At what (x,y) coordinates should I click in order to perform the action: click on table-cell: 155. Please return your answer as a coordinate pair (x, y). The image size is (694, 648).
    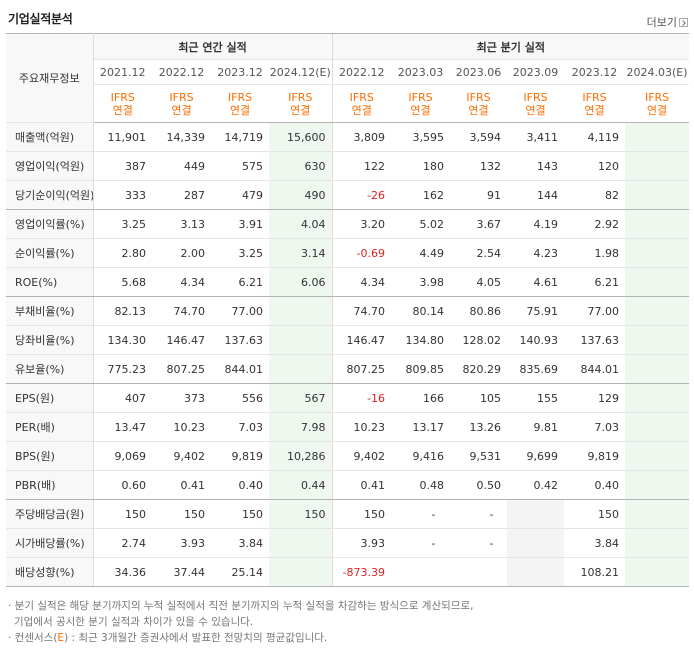
    Looking at the image, I should click on (536, 398).